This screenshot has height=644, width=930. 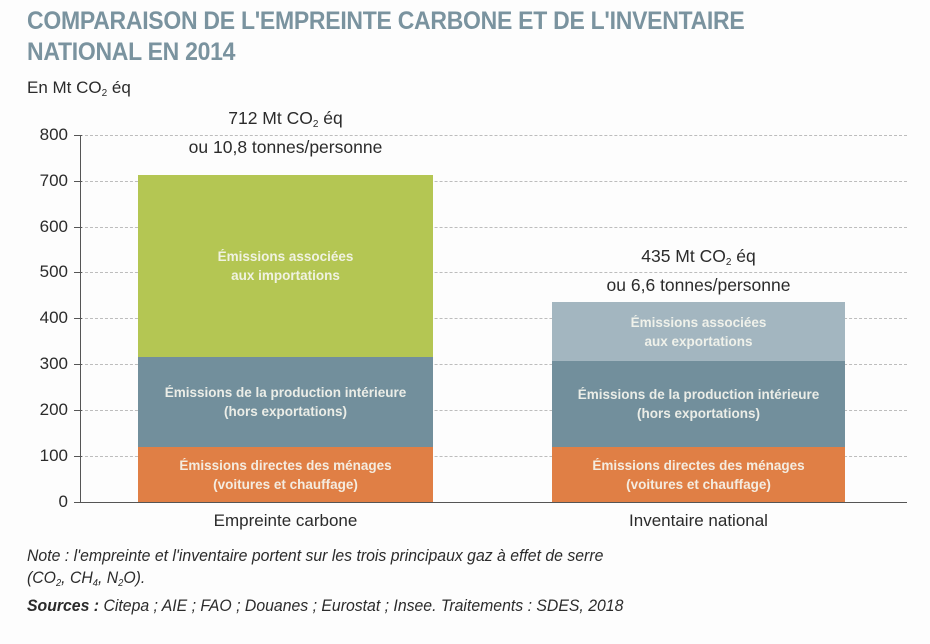 What do you see at coordinates (698, 285) in the screenshot?
I see `annotation-per-person: ou 6,6 tonnes/personne` at bounding box center [698, 285].